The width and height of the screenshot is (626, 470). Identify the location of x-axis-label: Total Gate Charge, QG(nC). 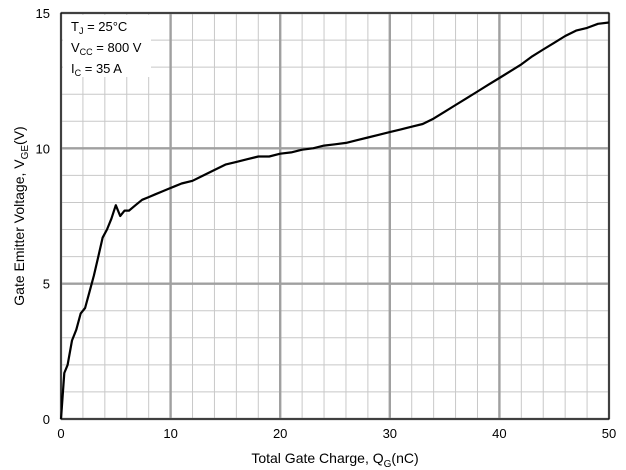
(334, 460).